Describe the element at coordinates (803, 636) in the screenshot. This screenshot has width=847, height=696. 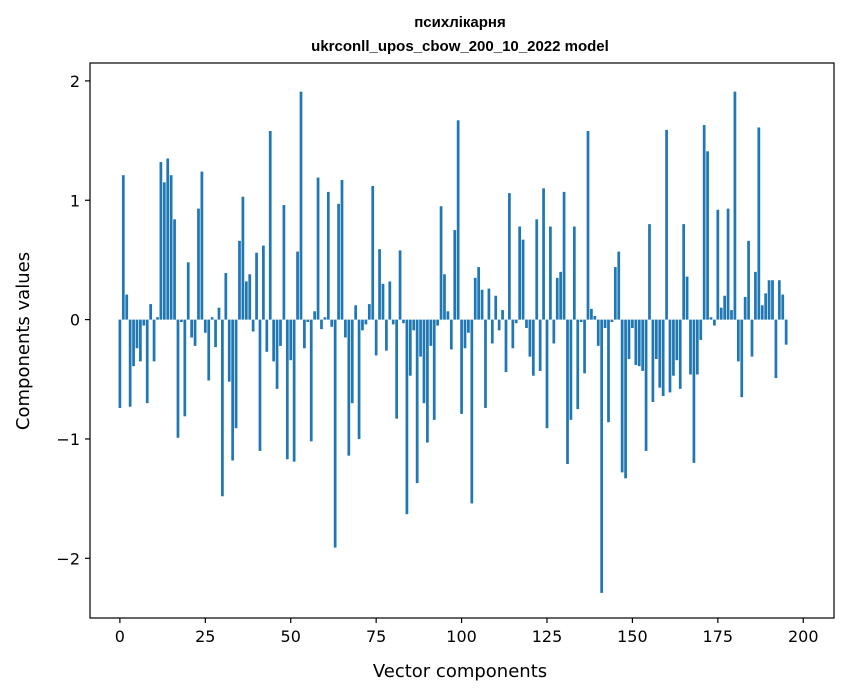
I see `x-tick-label: 200` at that location.